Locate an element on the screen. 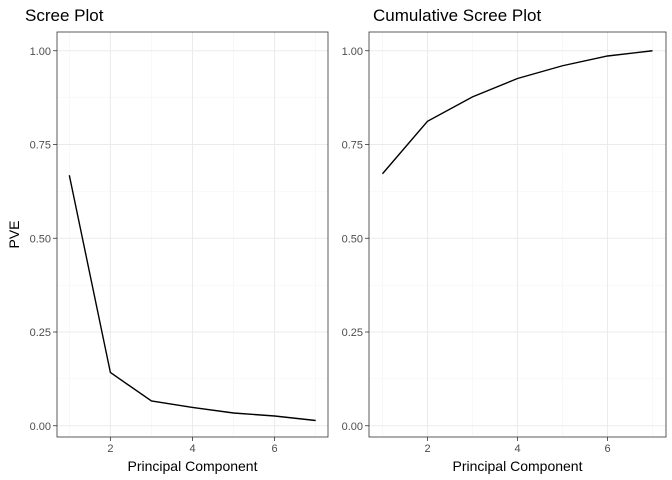 The image size is (672, 480). scree-plot-title: Scree Plot is located at coordinates (64, 15).